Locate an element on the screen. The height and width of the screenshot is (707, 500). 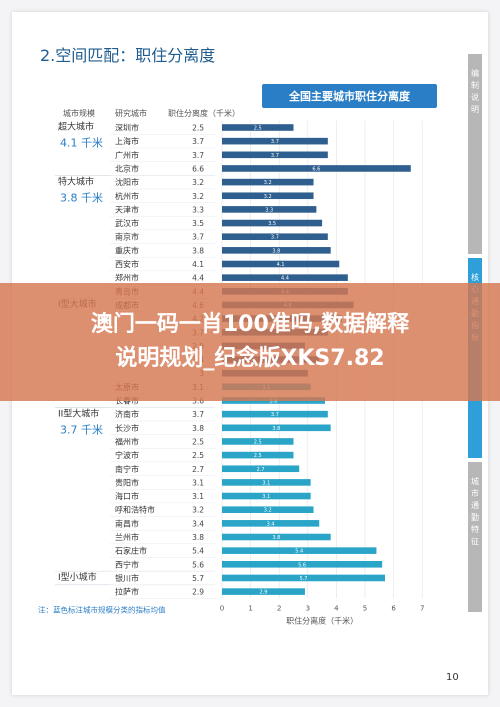
group-mean: 3.8 千米 is located at coordinates (81, 197).